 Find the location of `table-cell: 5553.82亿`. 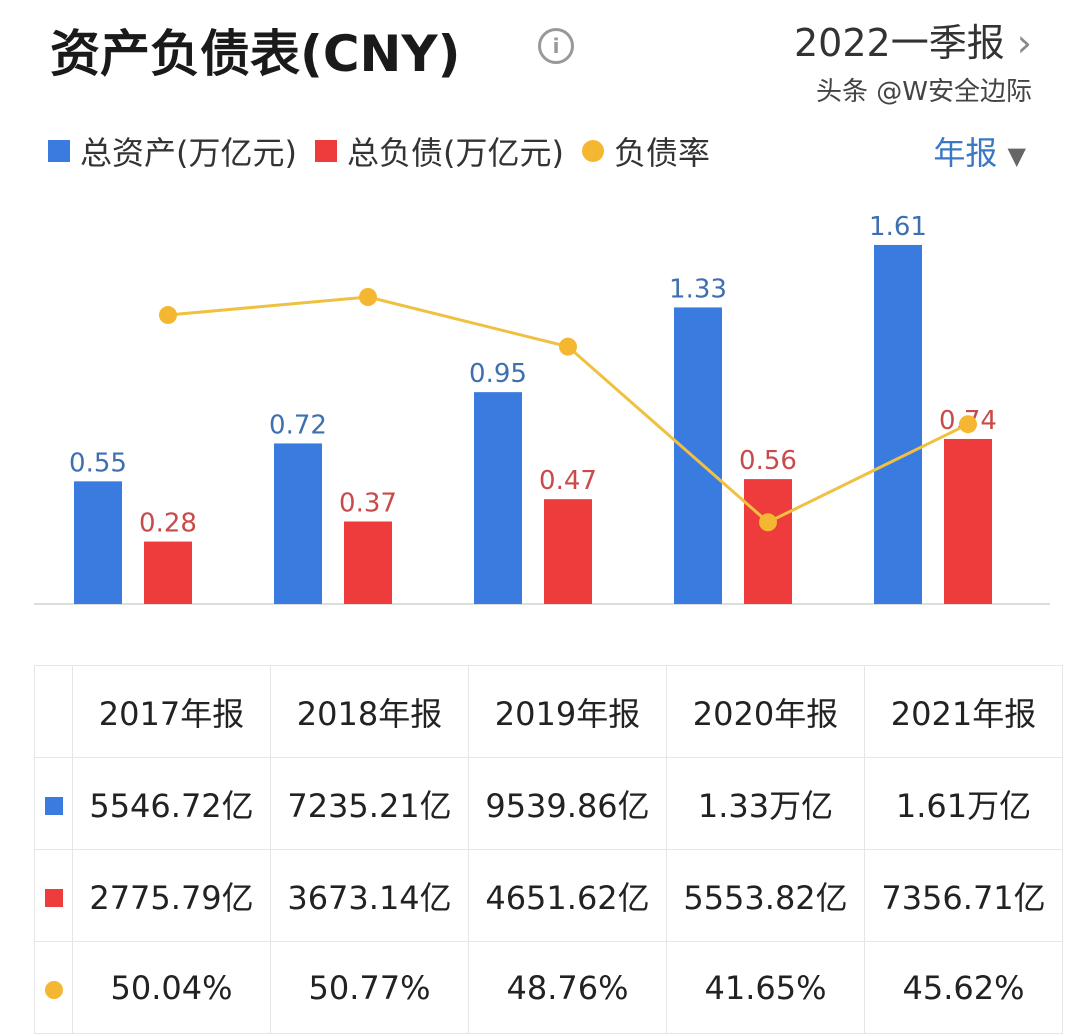

table-cell: 5553.82亿 is located at coordinates (765, 895).